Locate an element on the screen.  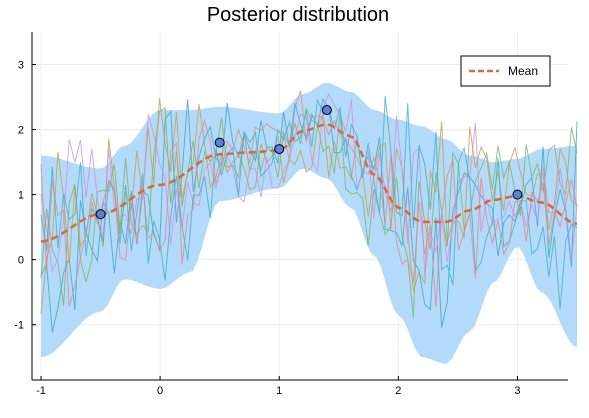
x-tick-label: -1 is located at coordinates (41, 391).